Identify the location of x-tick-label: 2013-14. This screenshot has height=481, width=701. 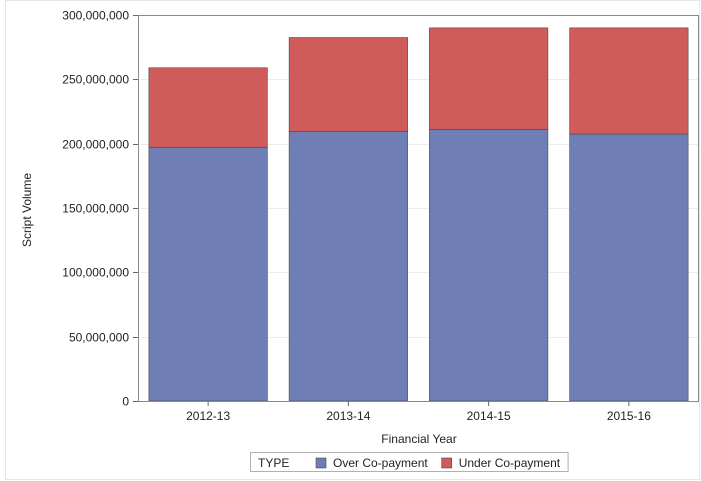
(348, 416).